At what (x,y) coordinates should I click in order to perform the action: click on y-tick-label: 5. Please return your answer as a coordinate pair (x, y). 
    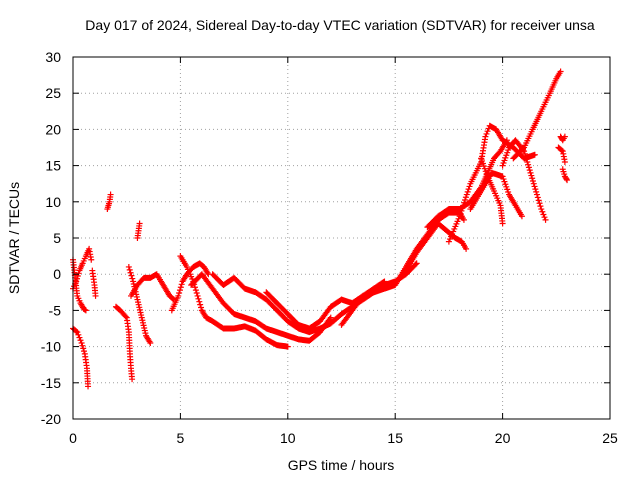
    Looking at the image, I should click on (57, 238).